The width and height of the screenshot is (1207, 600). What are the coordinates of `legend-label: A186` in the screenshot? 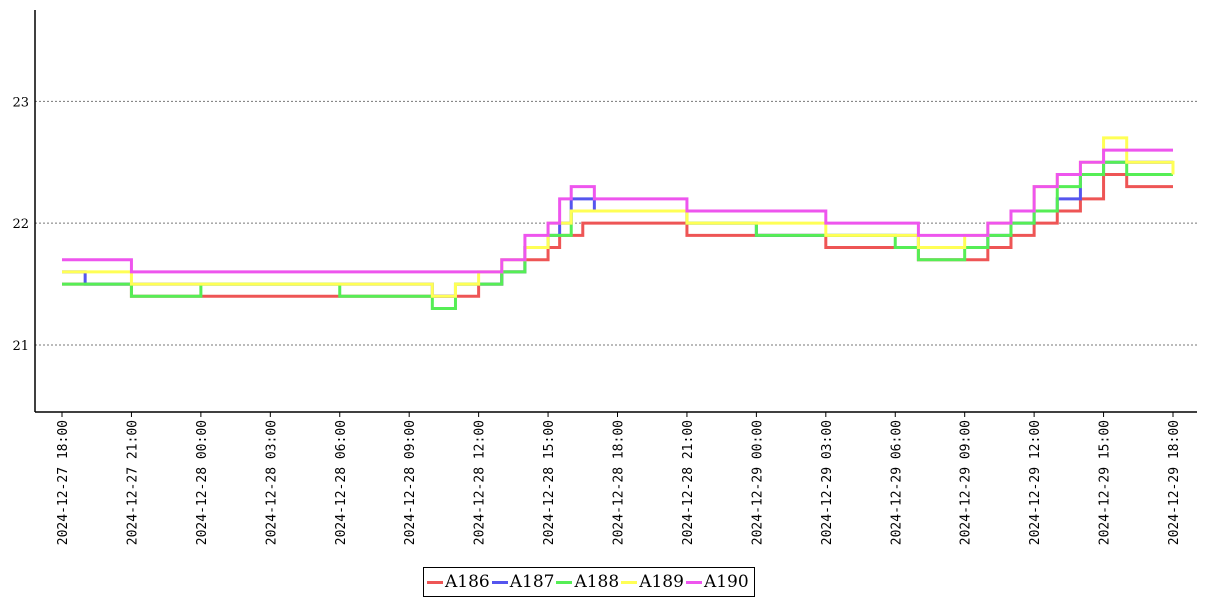 It's located at (467, 582).